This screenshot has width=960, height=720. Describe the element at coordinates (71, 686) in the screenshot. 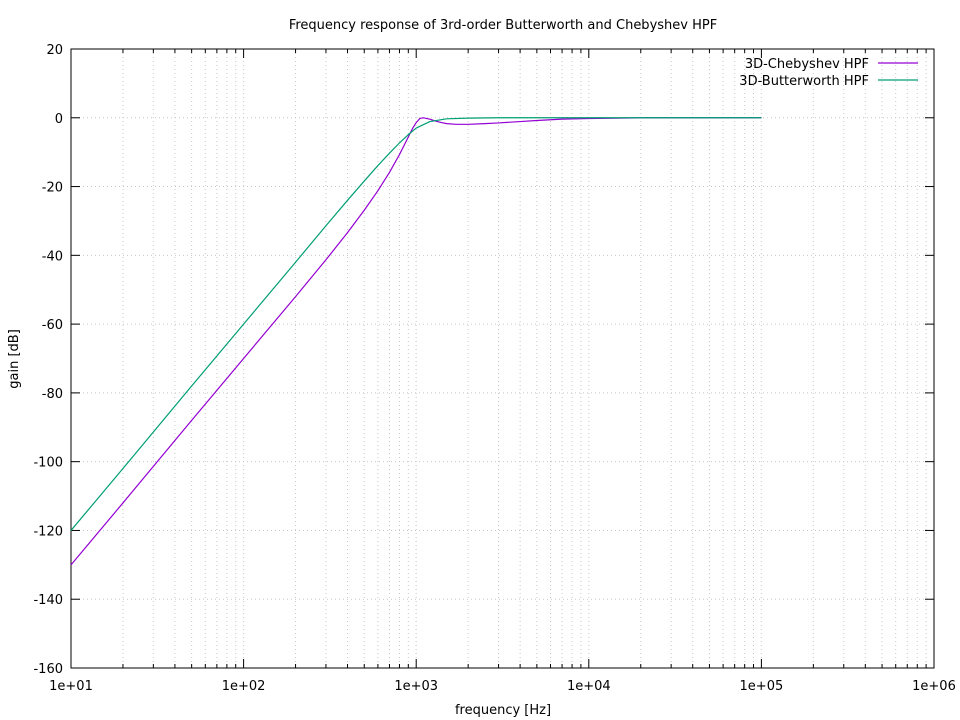

I see `x-tick-label: 1e+01` at that location.